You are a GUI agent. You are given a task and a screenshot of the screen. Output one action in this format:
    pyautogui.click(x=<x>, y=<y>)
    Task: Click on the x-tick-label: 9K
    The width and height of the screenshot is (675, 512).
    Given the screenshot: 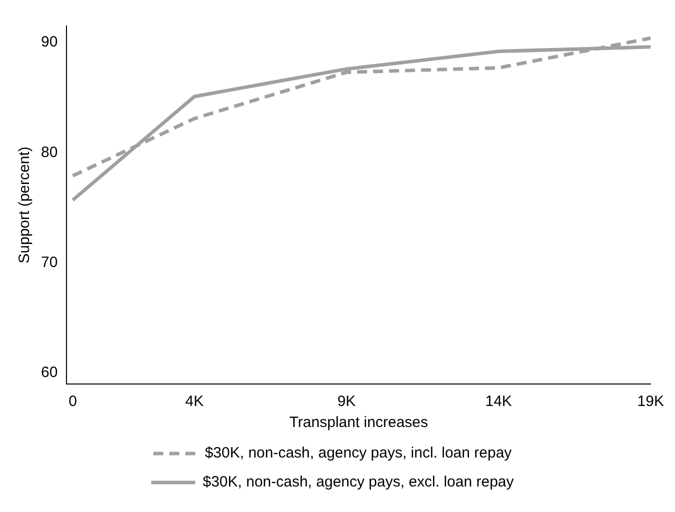 What is the action you would take?
    pyautogui.click(x=346, y=401)
    